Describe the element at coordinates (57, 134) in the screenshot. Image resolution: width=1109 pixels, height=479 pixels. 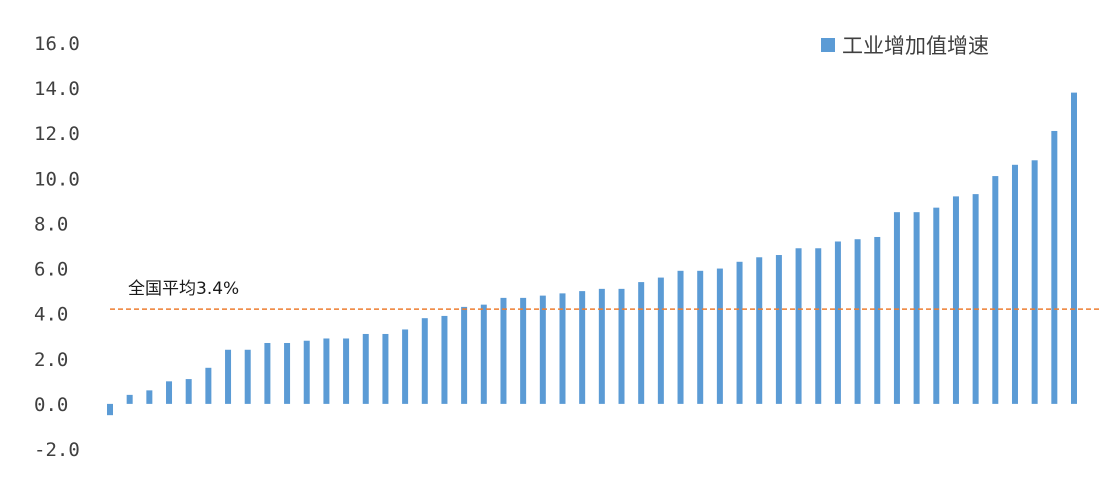
I see `y-tick-label: 12.0` at that location.